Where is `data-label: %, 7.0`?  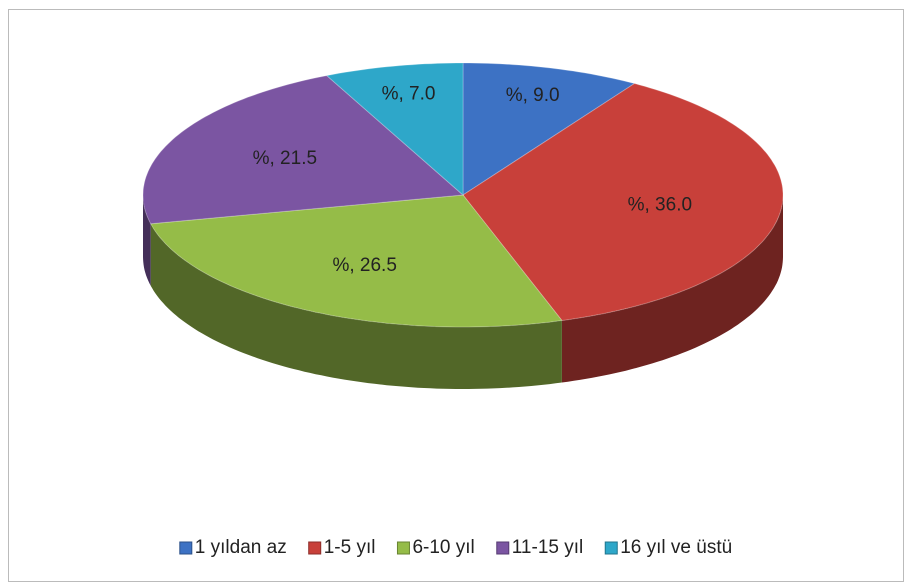
data-label: %, 7.0 is located at coordinates (409, 94).